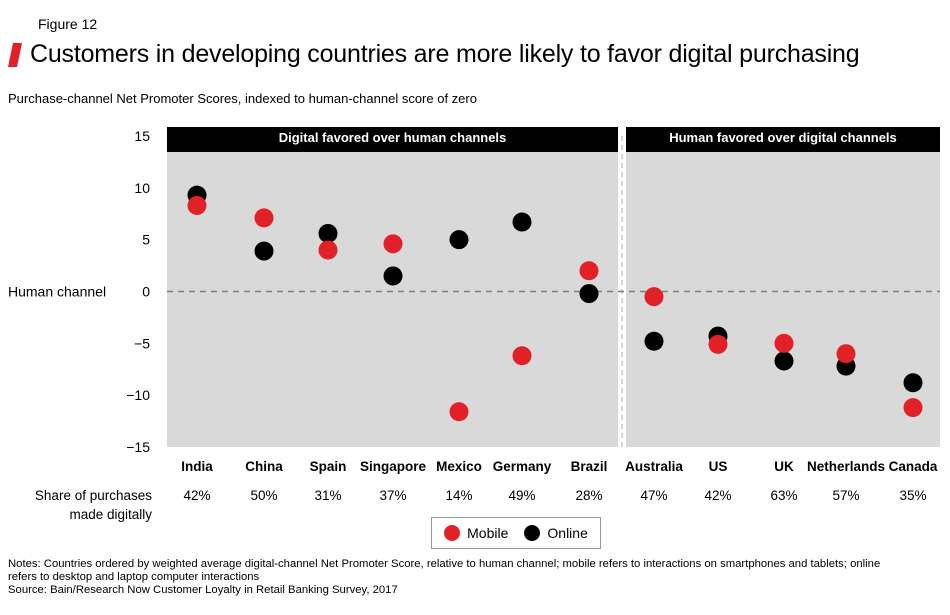 The width and height of the screenshot is (950, 615). I want to click on legend-item-online: Online, so click(556, 533).